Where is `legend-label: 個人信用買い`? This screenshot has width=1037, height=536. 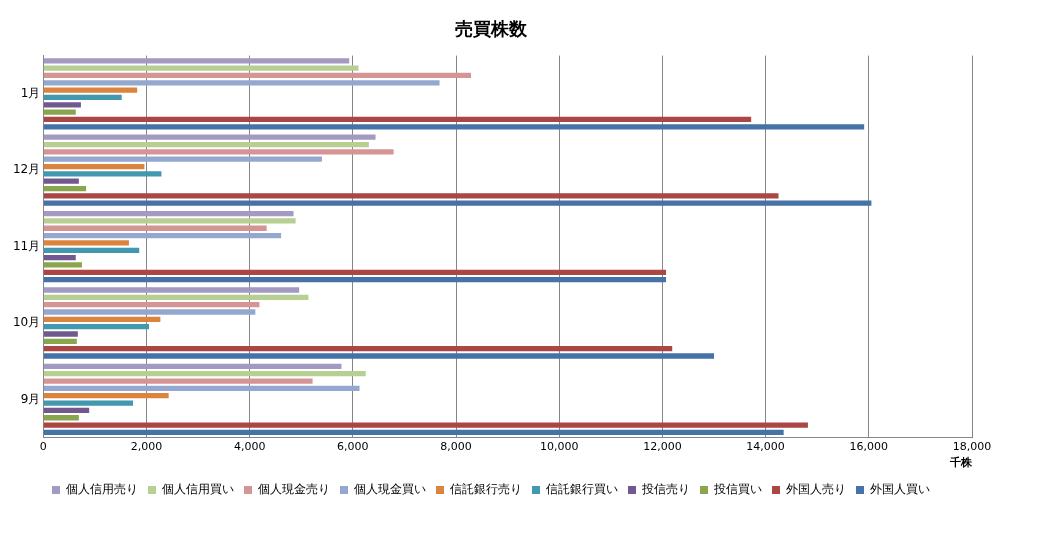
legend-label: 個人信用買い is located at coordinates (198, 489).